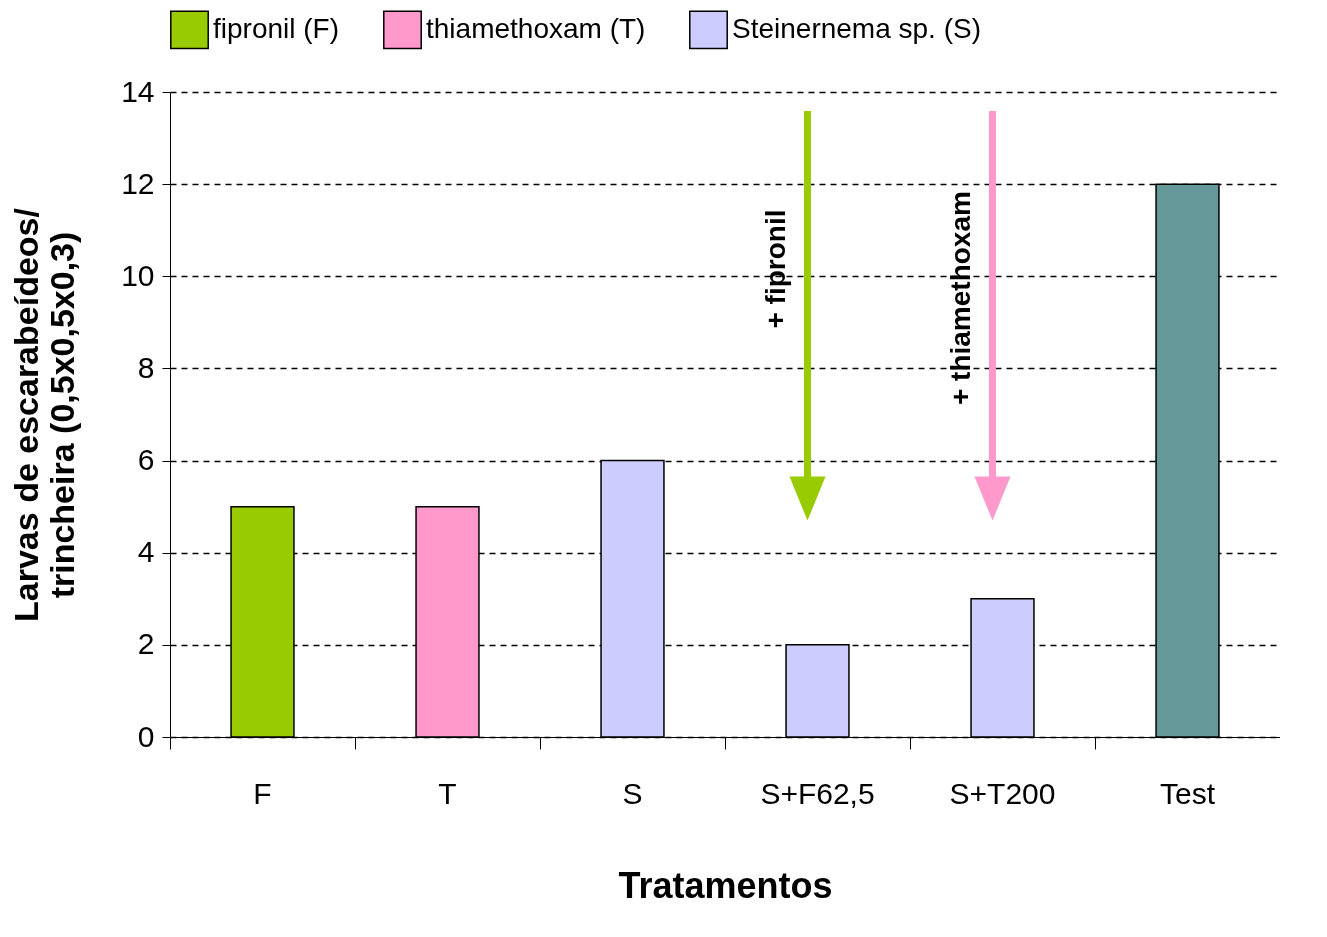 The width and height of the screenshot is (1327, 937). What do you see at coordinates (146, 736) in the screenshot?
I see `y-tick-label: 0` at bounding box center [146, 736].